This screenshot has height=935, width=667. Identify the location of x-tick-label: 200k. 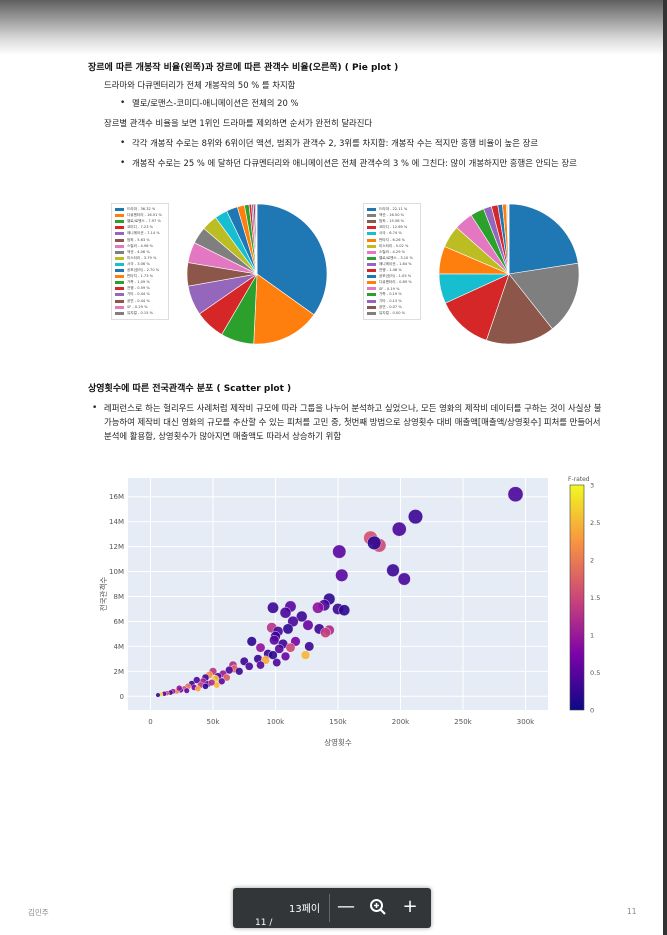
(401, 722).